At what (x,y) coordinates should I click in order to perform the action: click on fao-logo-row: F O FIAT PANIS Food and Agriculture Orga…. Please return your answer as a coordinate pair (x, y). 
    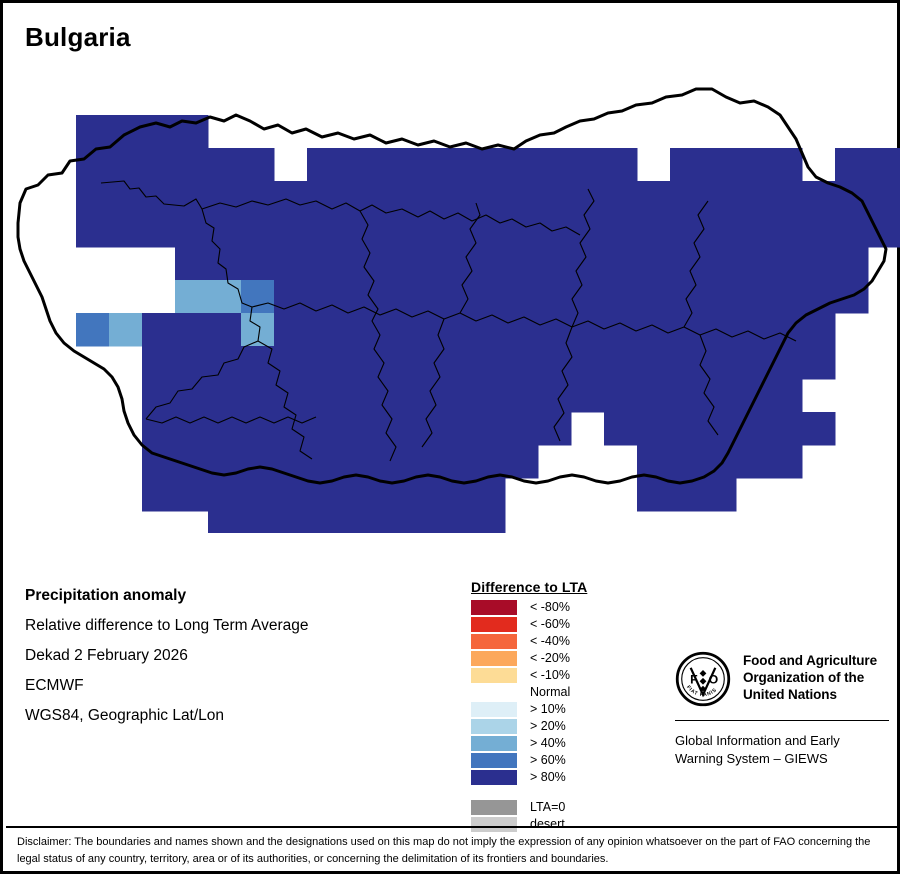
    Looking at the image, I should click on (782, 679).